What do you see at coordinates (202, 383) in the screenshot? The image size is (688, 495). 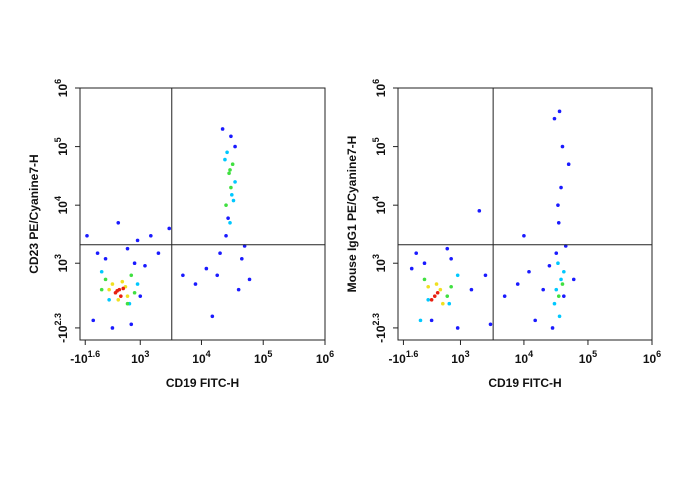 I see `x-axis-label: CD19 FITC-H` at bounding box center [202, 383].